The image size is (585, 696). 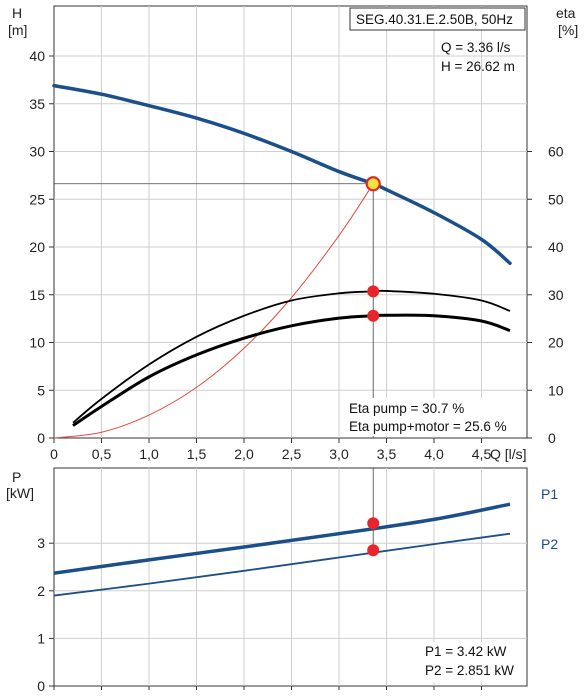 What do you see at coordinates (339, 454) in the screenshot?
I see `x-tick-label: 3,0` at bounding box center [339, 454].